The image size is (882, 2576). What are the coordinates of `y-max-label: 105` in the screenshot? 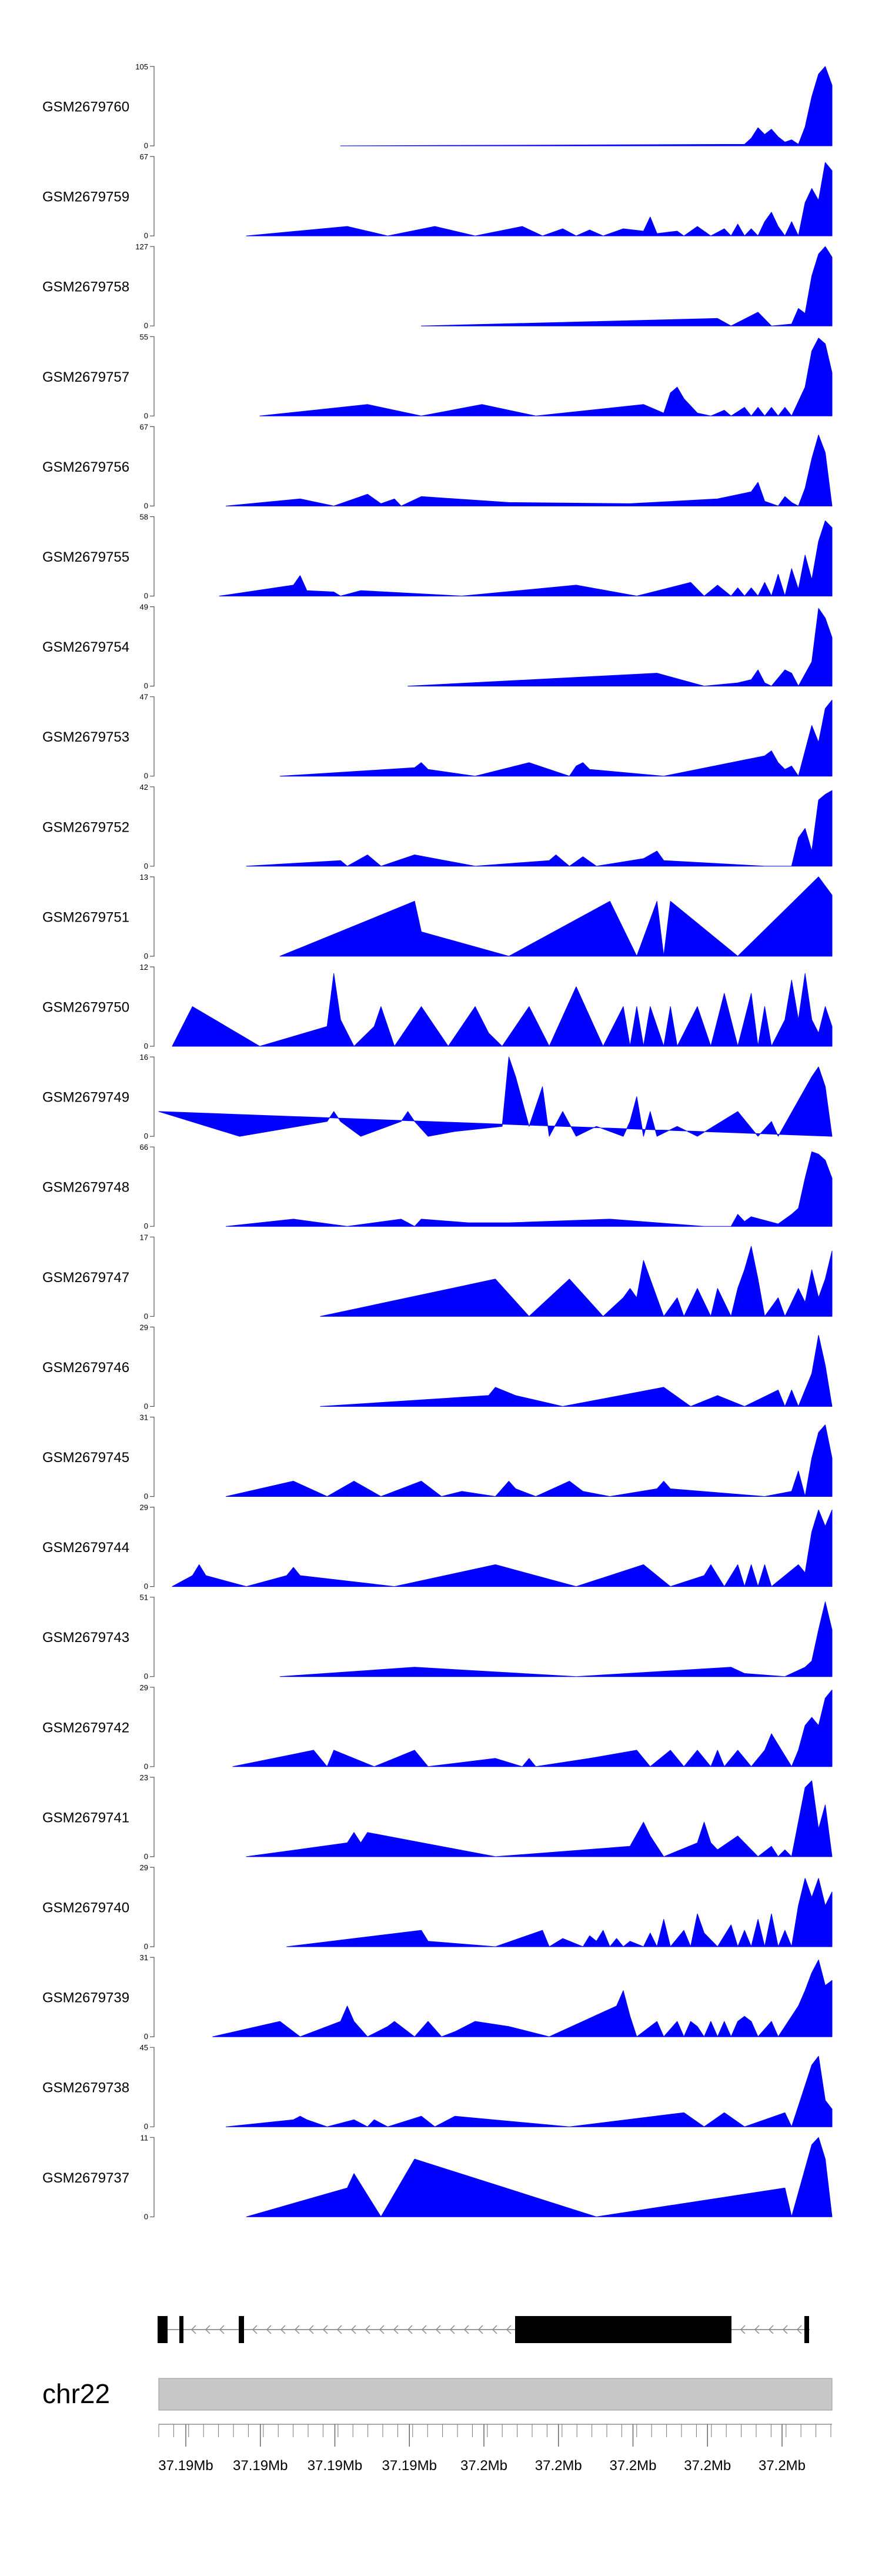 It's located at (141, 66).